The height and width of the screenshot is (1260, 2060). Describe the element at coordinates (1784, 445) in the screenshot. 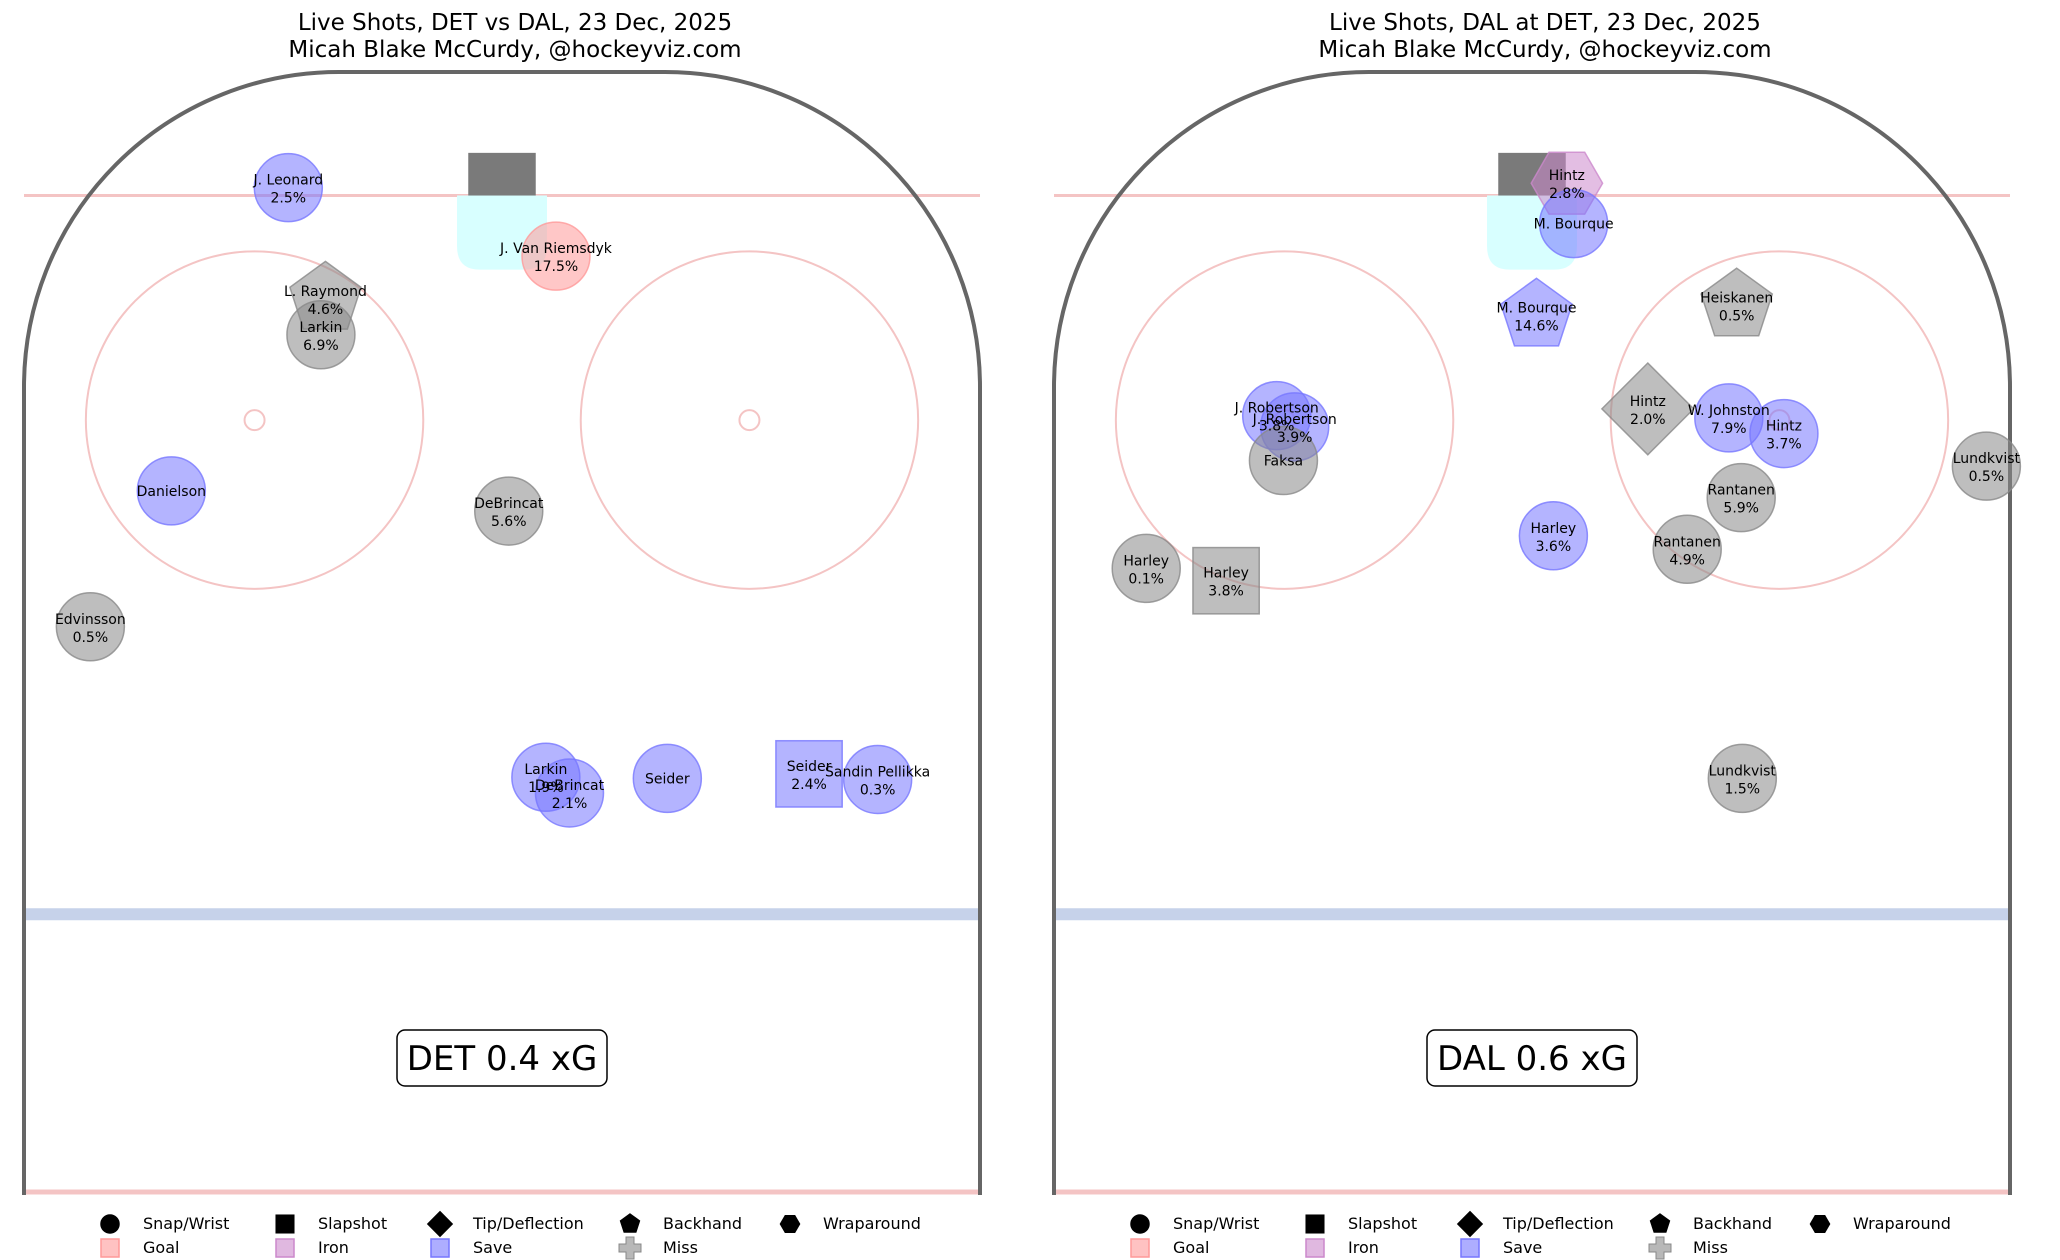

I see `shot-xg-label: 3.7%` at that location.